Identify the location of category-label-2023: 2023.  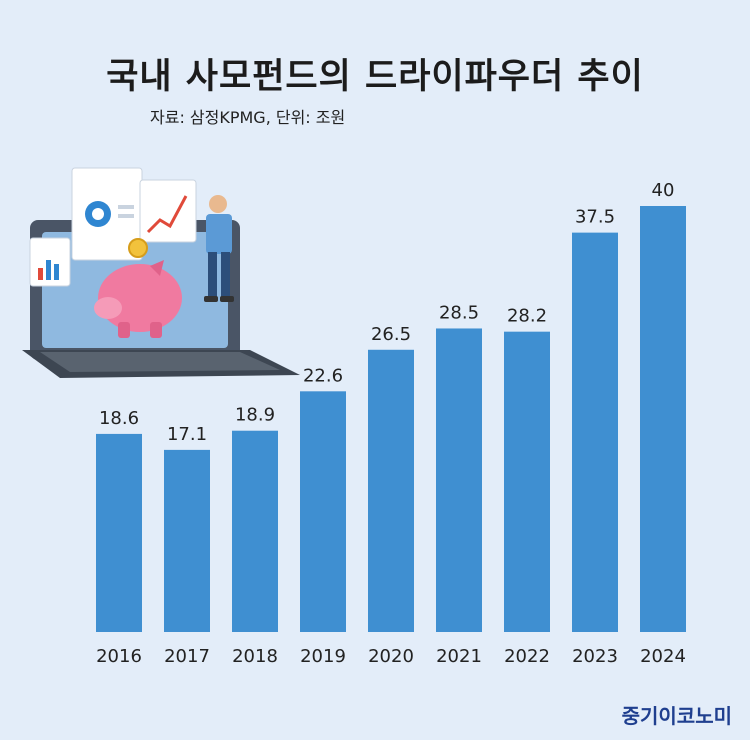
(595, 656).